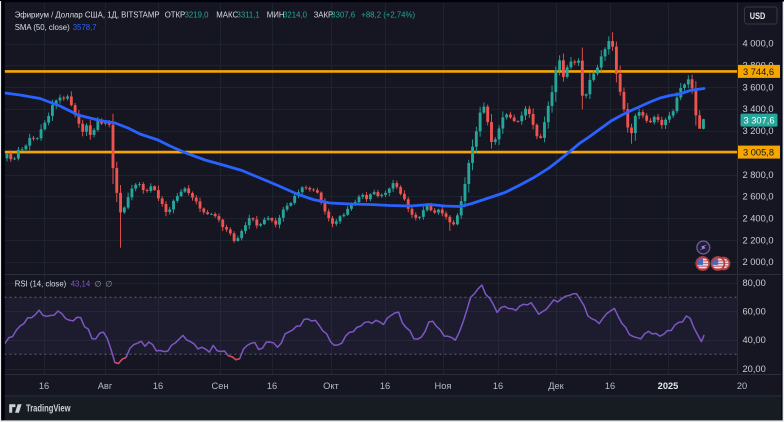 This screenshot has width=784, height=422. What do you see at coordinates (759, 121) in the screenshot?
I see `svg-text: 3 307,6` at bounding box center [759, 121].